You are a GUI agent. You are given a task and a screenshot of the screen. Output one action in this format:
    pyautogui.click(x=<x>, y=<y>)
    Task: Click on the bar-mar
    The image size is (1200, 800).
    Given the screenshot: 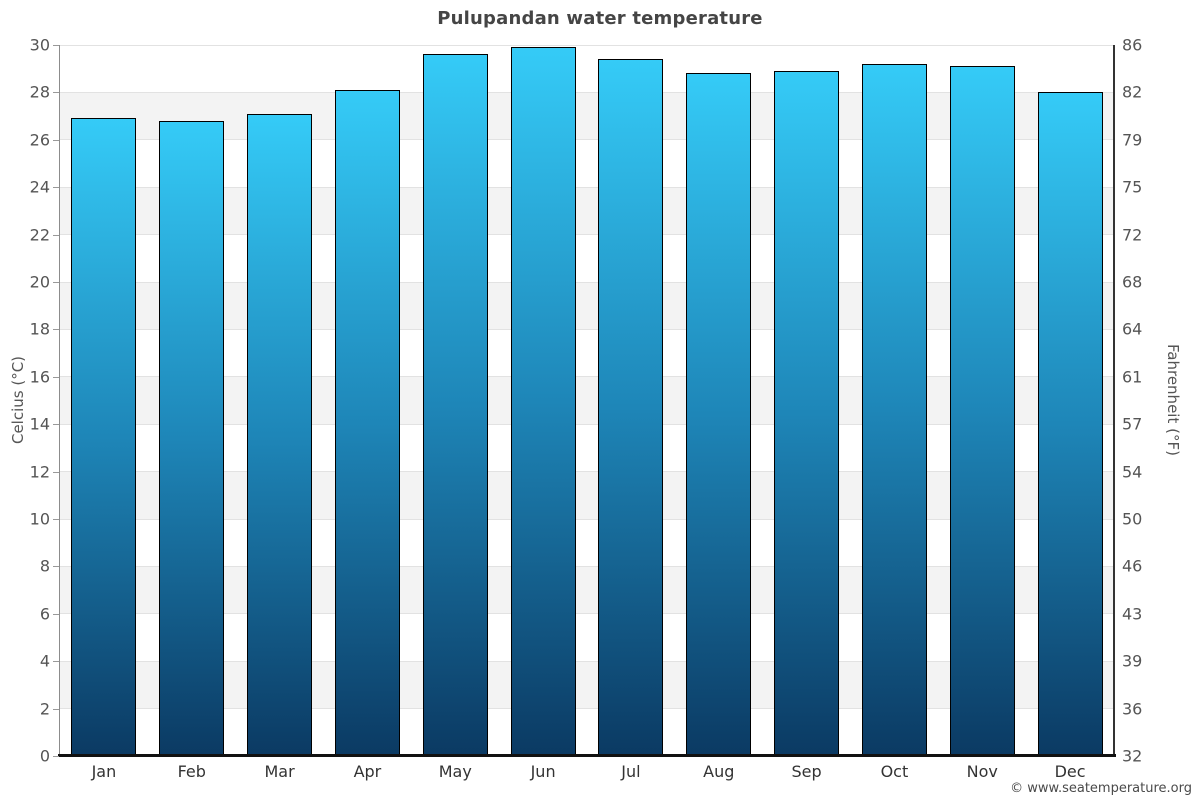 What is the action you would take?
    pyautogui.click(x=280, y=434)
    